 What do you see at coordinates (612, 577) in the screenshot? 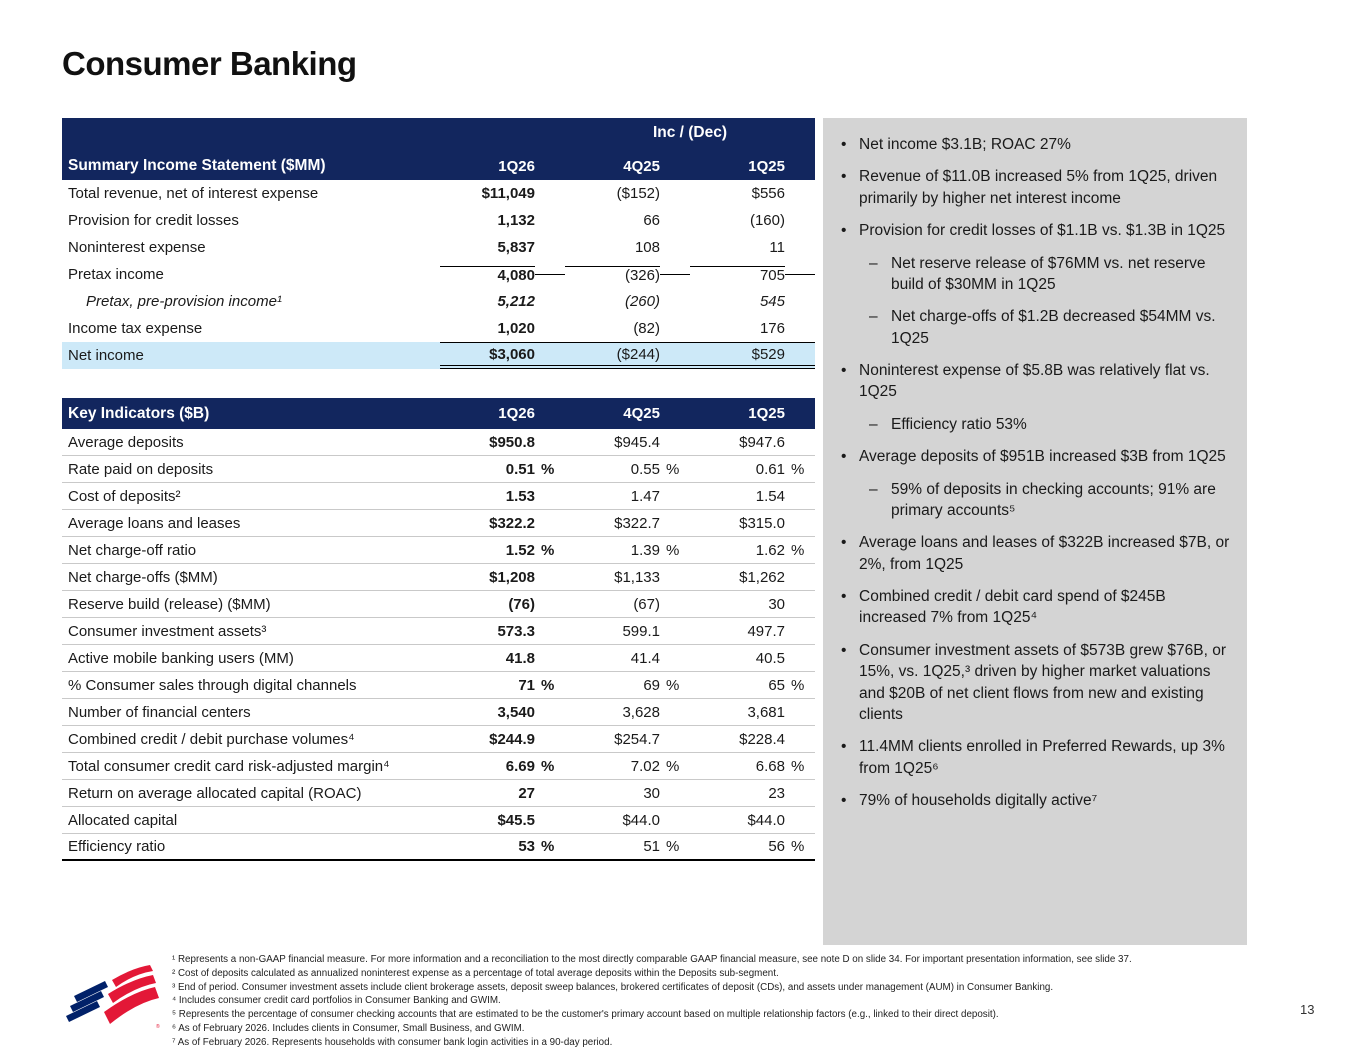
I see `value-4q25: $1,133` at bounding box center [612, 577].